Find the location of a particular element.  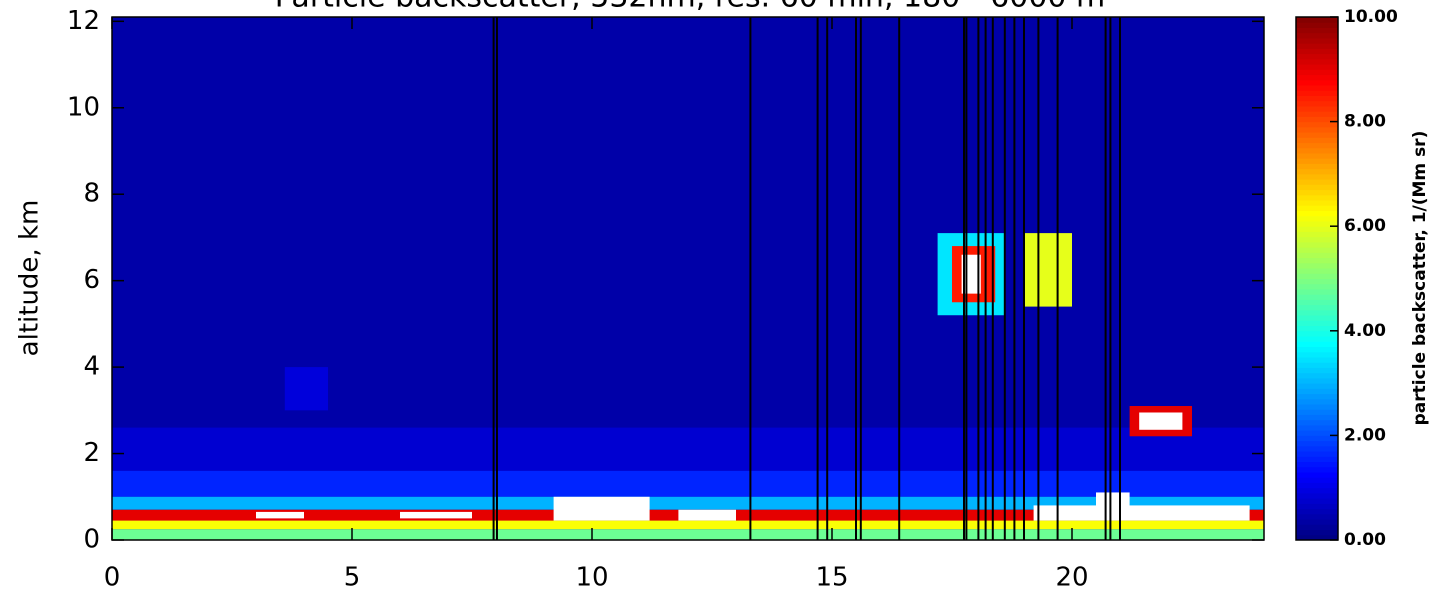

colorbar-label: particle backscatter, 1/(Mm sr) is located at coordinates (1420, 278).